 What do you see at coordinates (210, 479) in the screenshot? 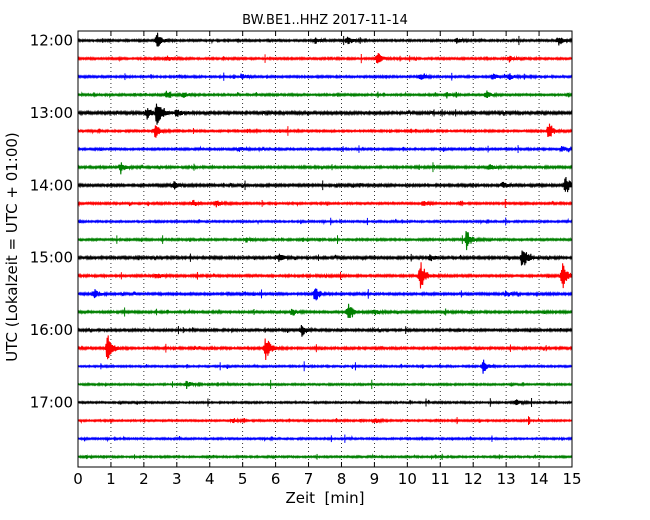
I see `x-tick-label: 4` at bounding box center [210, 479].